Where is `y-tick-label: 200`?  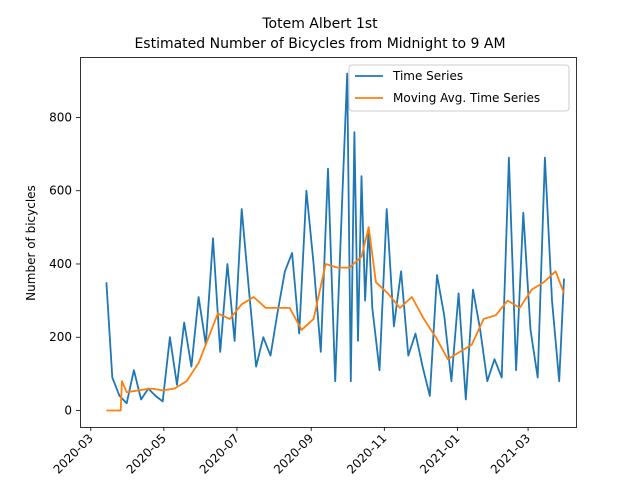
y-tick-label: 200 is located at coordinates (60, 337).